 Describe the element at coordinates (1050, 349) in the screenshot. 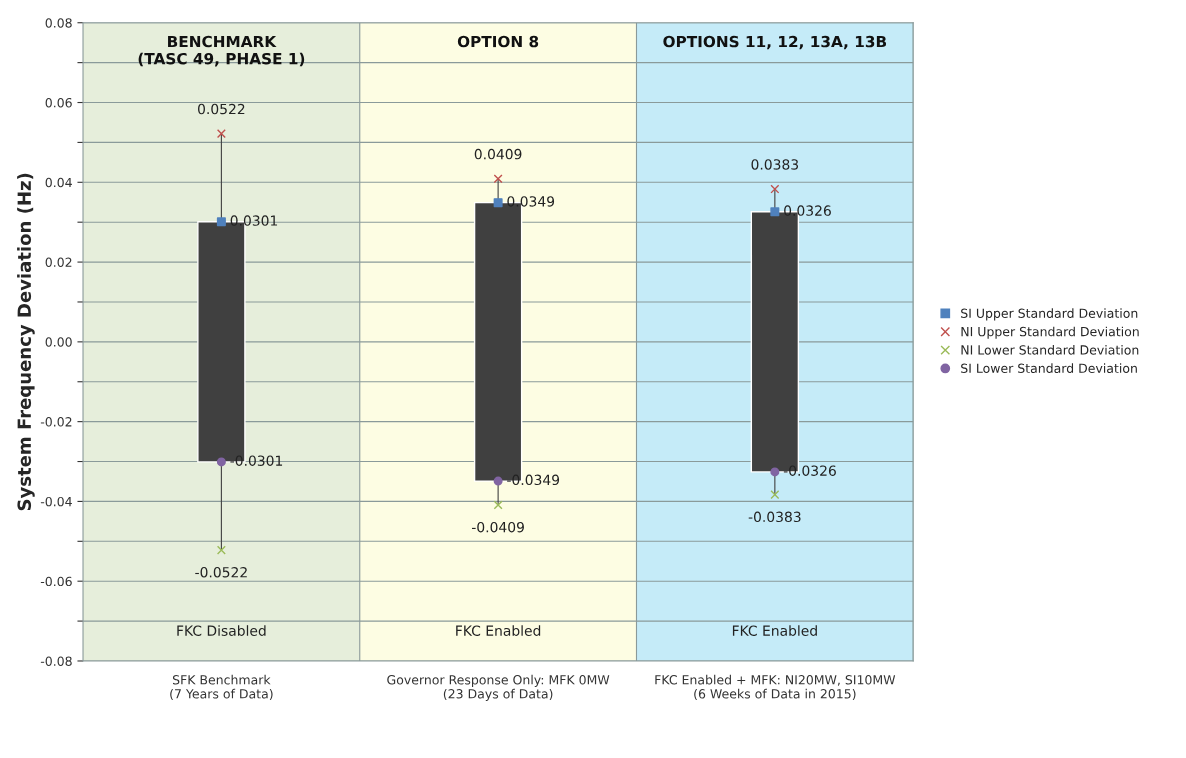

I see `legend-label: NI Lower Standard Deviation` at that location.